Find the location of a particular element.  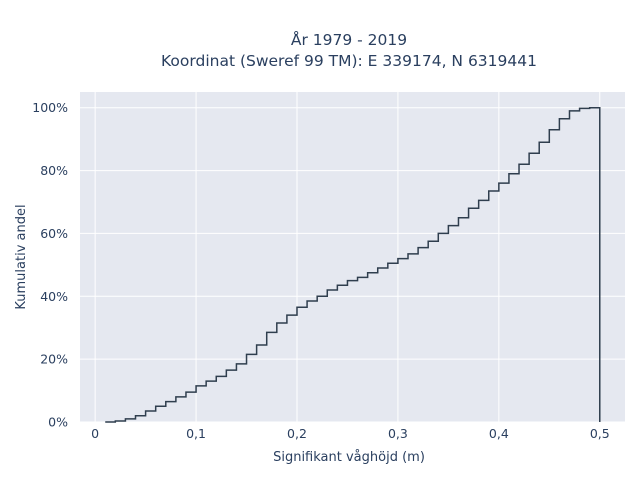

x-tick-label: 0,2 is located at coordinates (297, 433).